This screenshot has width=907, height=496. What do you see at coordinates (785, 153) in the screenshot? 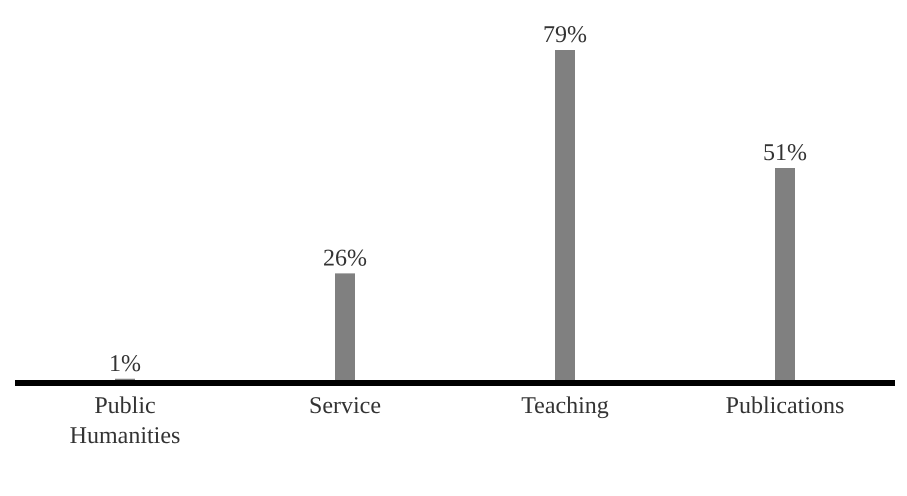
I see `data-label: 51%` at bounding box center [785, 153].